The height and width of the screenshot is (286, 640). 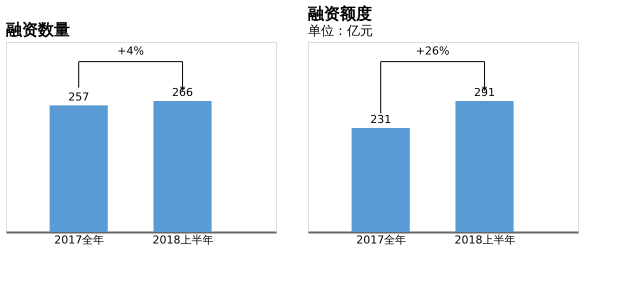 I want to click on chart-title: 融资额度, so click(x=340, y=13).